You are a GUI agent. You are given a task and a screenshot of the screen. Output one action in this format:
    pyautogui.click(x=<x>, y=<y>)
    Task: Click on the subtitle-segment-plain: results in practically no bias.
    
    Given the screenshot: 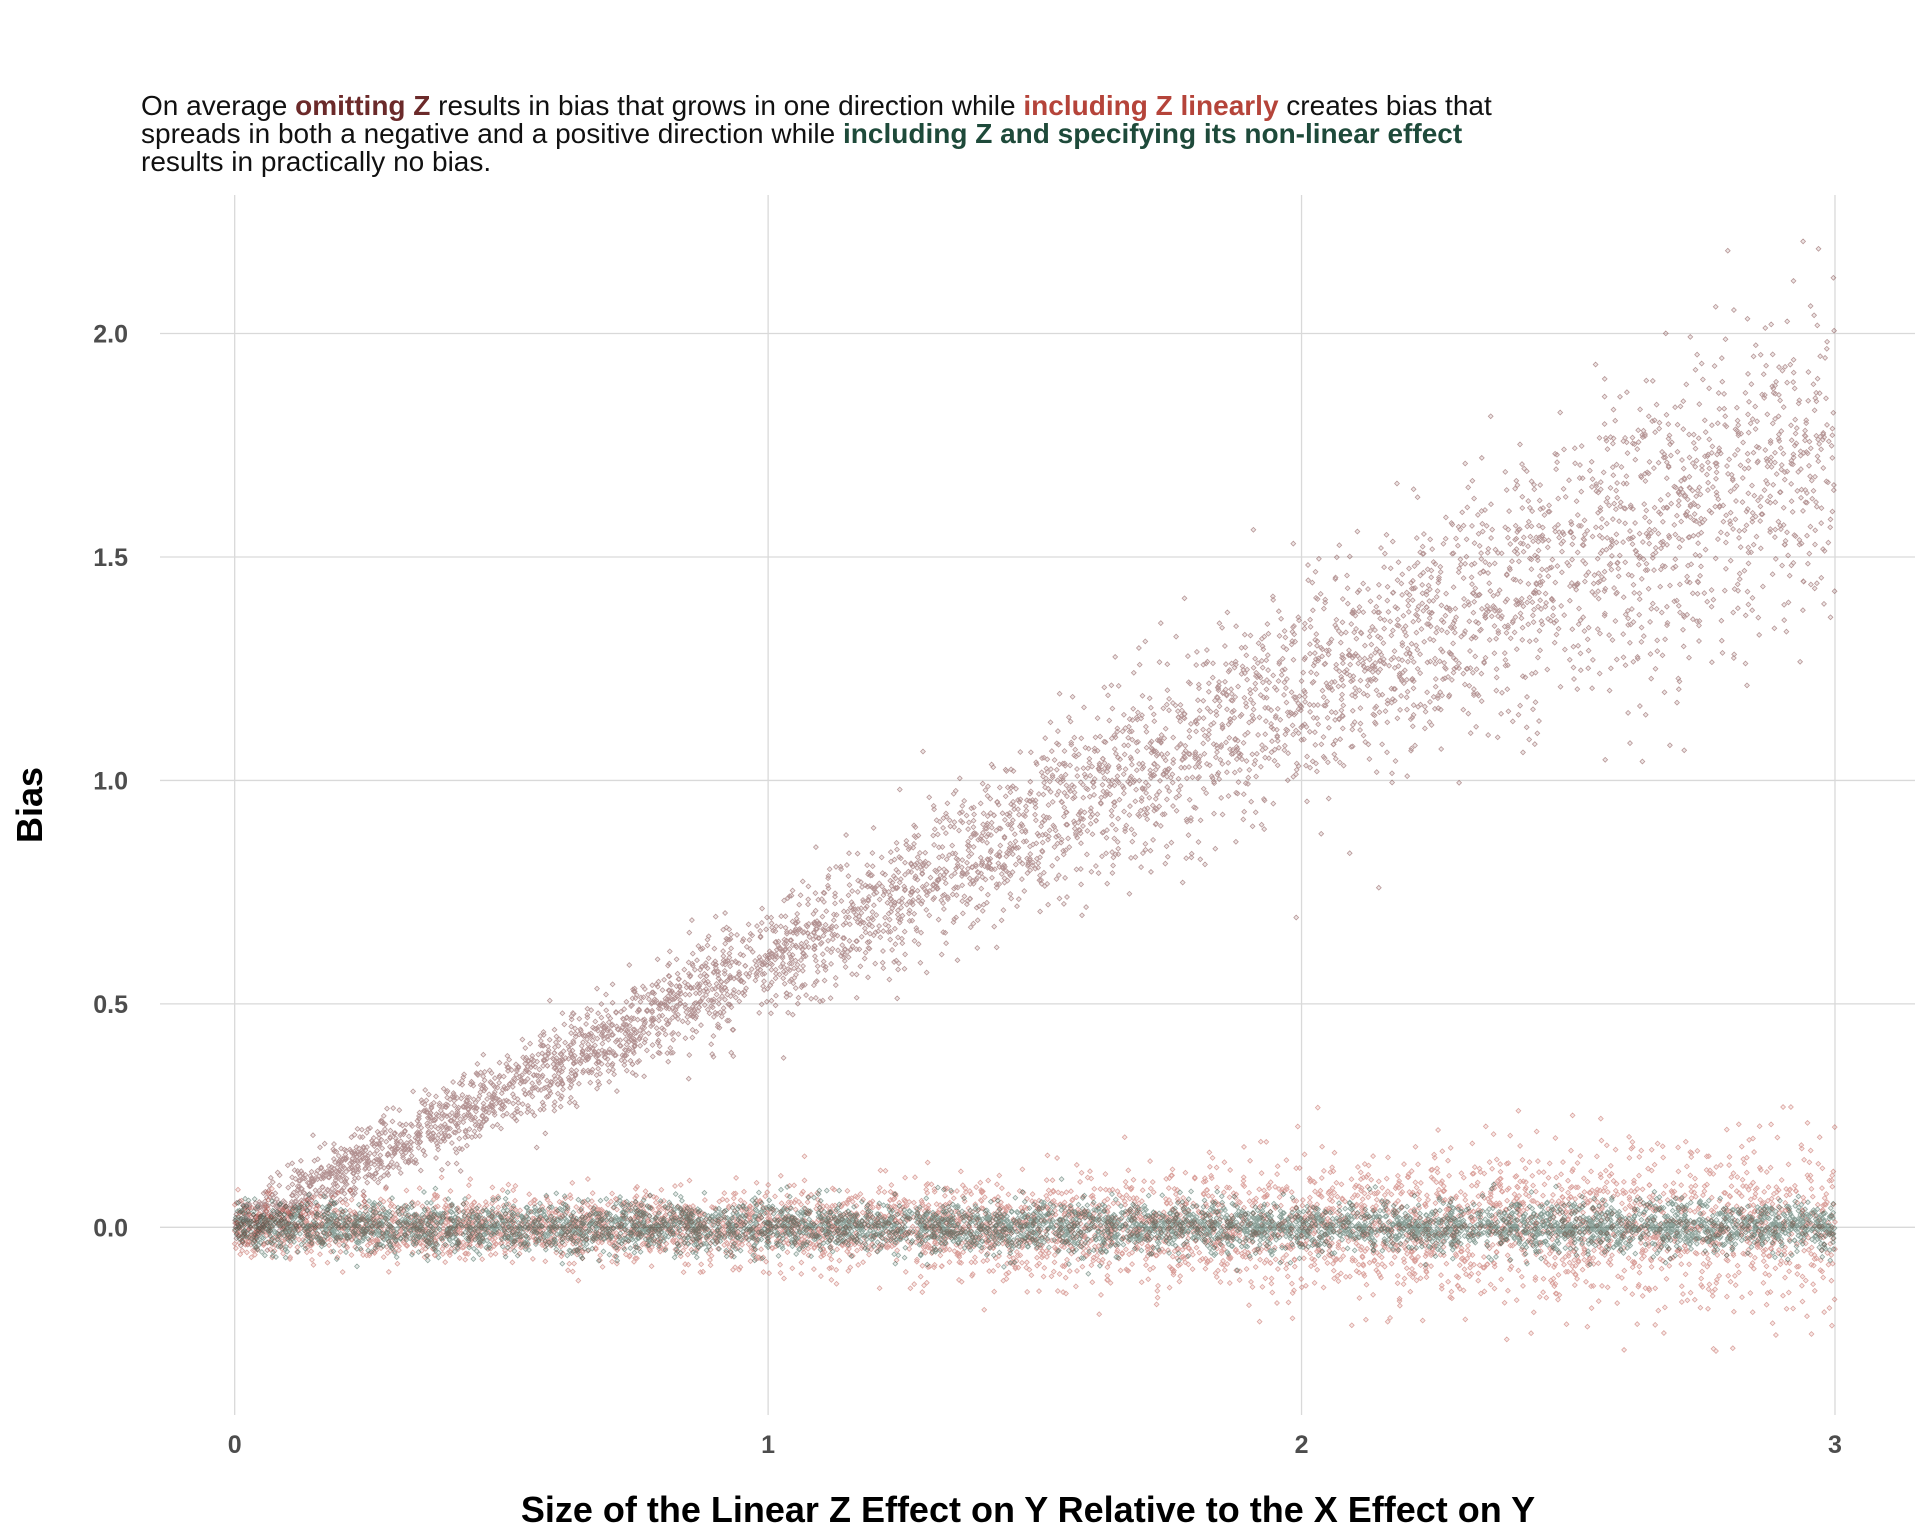 What is the action you would take?
    pyautogui.click(x=316, y=161)
    